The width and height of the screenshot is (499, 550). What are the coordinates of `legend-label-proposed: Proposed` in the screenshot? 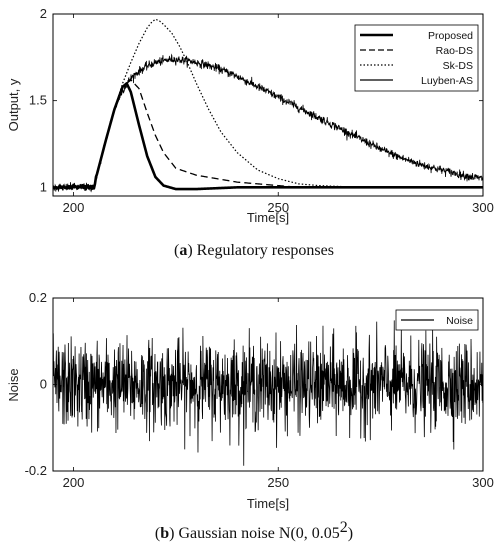 It's located at (450, 36).